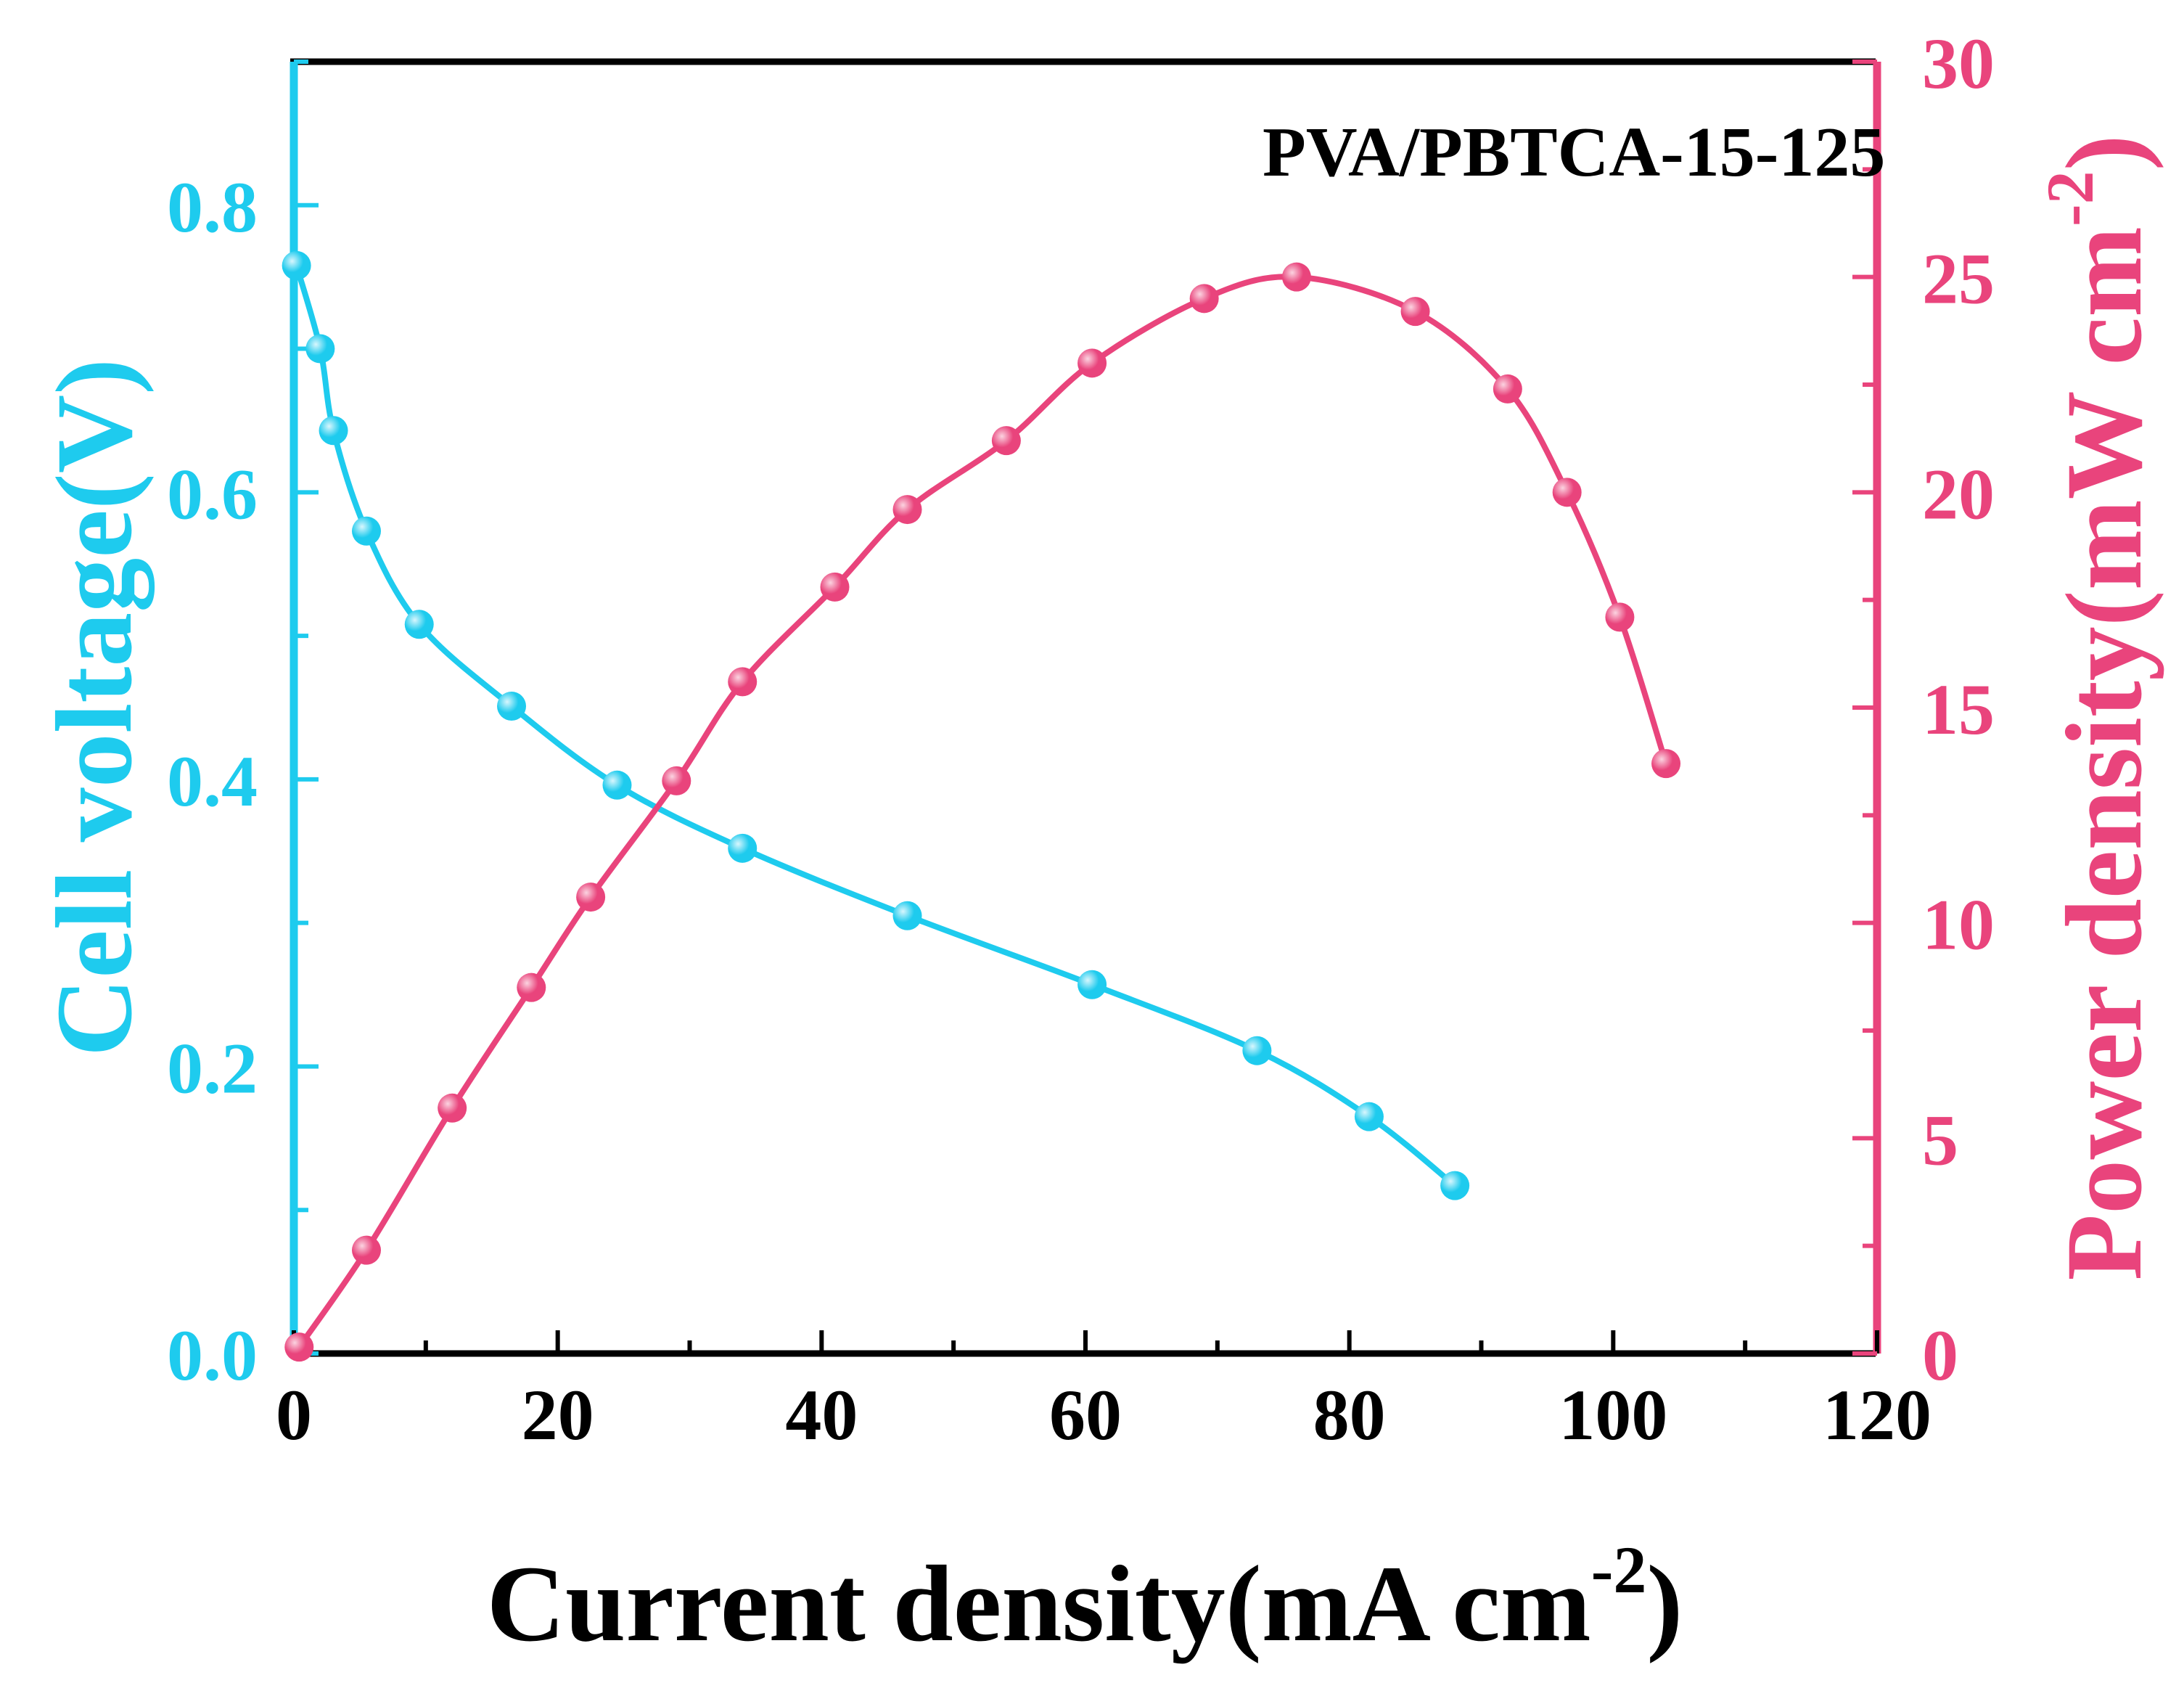 Image resolution: width=2184 pixels, height=1683 pixels. What do you see at coordinates (821, 1415) in the screenshot?
I see `x-tick-label: 40` at bounding box center [821, 1415].